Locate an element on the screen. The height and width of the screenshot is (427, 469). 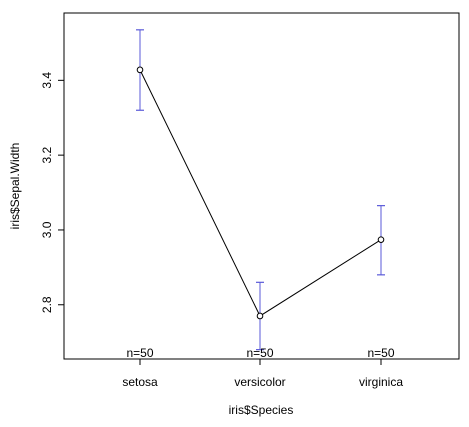
y-tick-label: 2.8 is located at coordinates (47, 304).